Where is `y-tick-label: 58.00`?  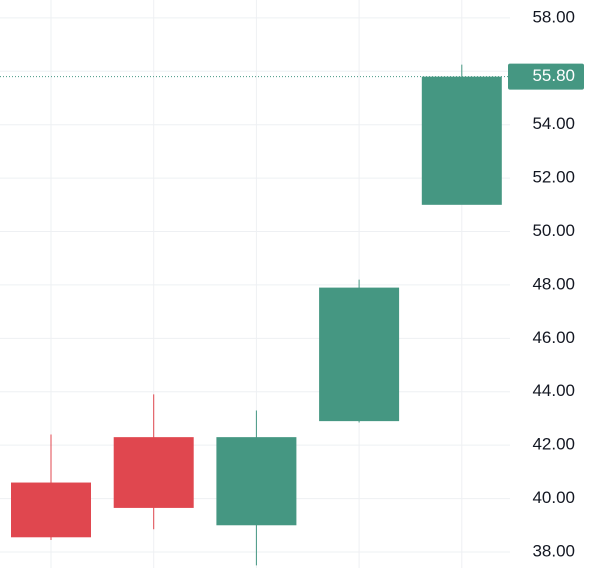 y-tick-label: 58.00 is located at coordinates (553, 16).